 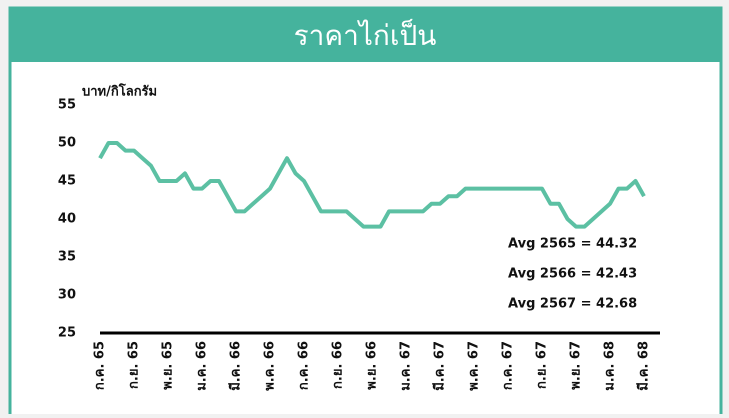 What do you see at coordinates (508, 365) in the screenshot?
I see `x-tick-label: ก.ค. 67` at bounding box center [508, 365].